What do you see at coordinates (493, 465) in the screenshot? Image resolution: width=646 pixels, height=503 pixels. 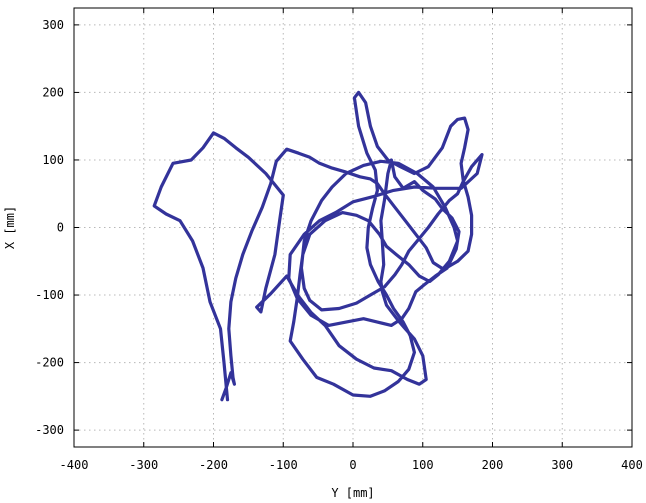 I see `x-tick-label: 200` at bounding box center [493, 465].